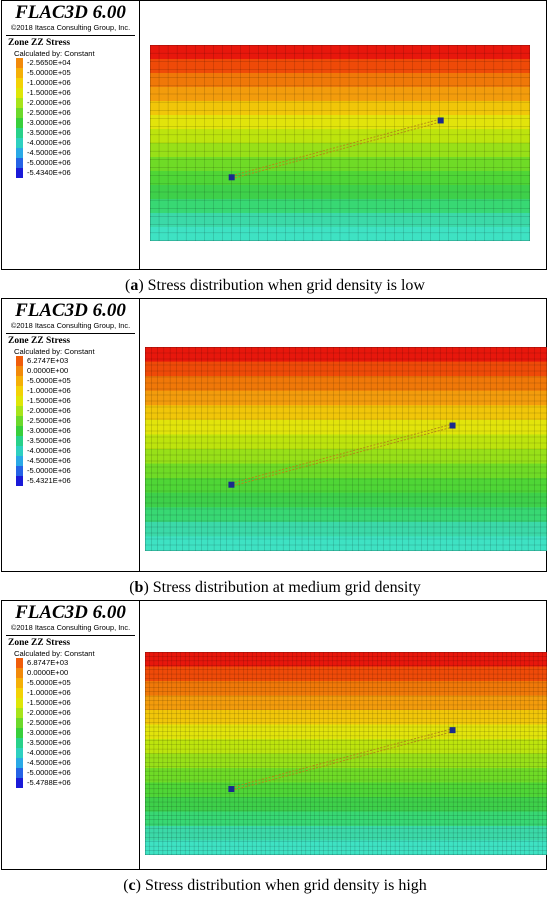 The height and width of the screenshot is (900, 550). Describe the element at coordinates (49, 732) in the screenshot. I see `legend-label: -3.0000E+06` at that location.